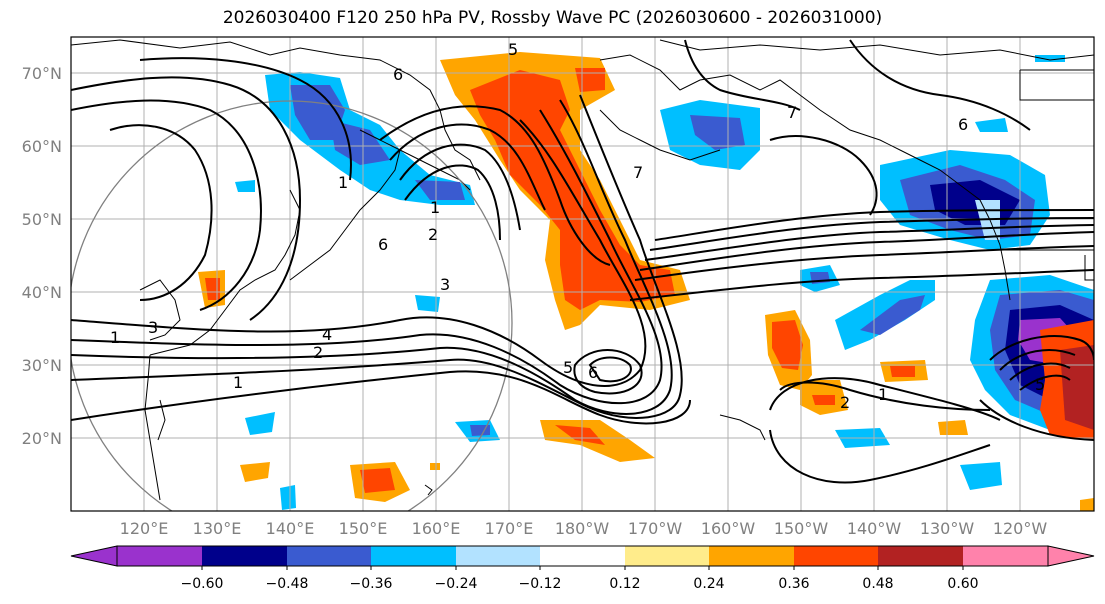 The width and height of the screenshot is (1105, 604). What do you see at coordinates (728, 528) in the screenshot?
I see `lon-label: 160°W` at bounding box center [728, 528].